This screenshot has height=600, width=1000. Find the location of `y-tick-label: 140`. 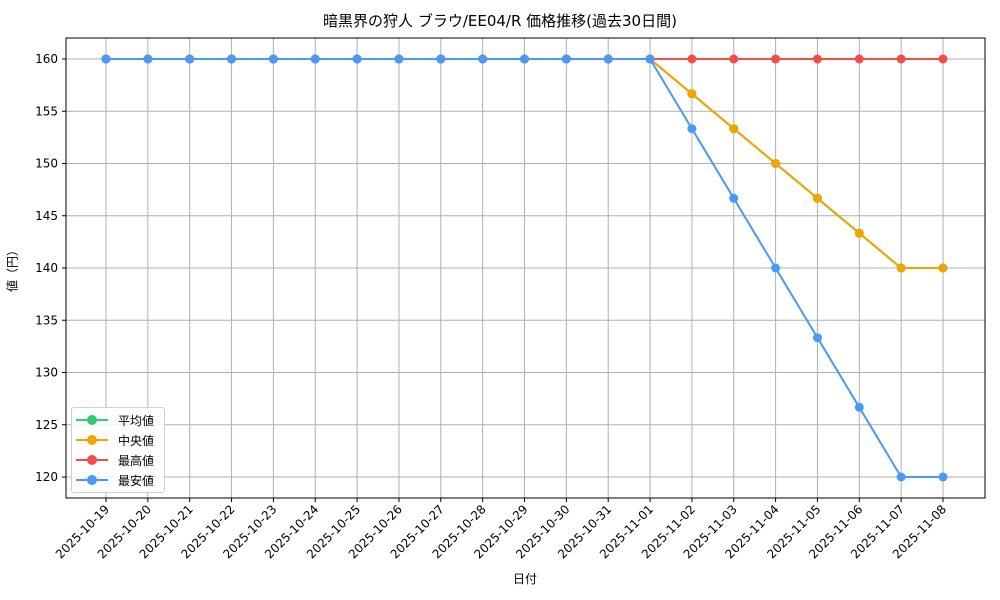

y-tick-label: 140 is located at coordinates (46, 268).